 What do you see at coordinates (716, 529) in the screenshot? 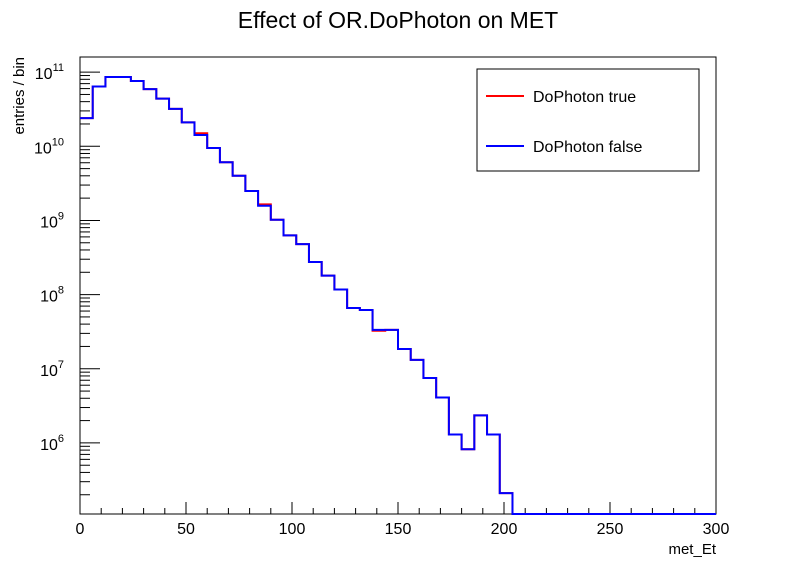
I see `x-tick-label: 300` at bounding box center [716, 529].